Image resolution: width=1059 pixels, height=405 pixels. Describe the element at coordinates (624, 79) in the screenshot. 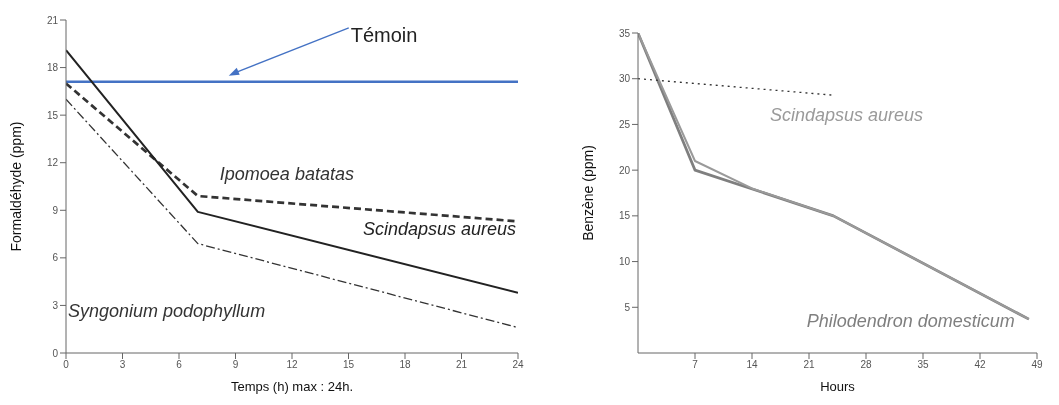

I see `y-tick-label: 30` at that location.